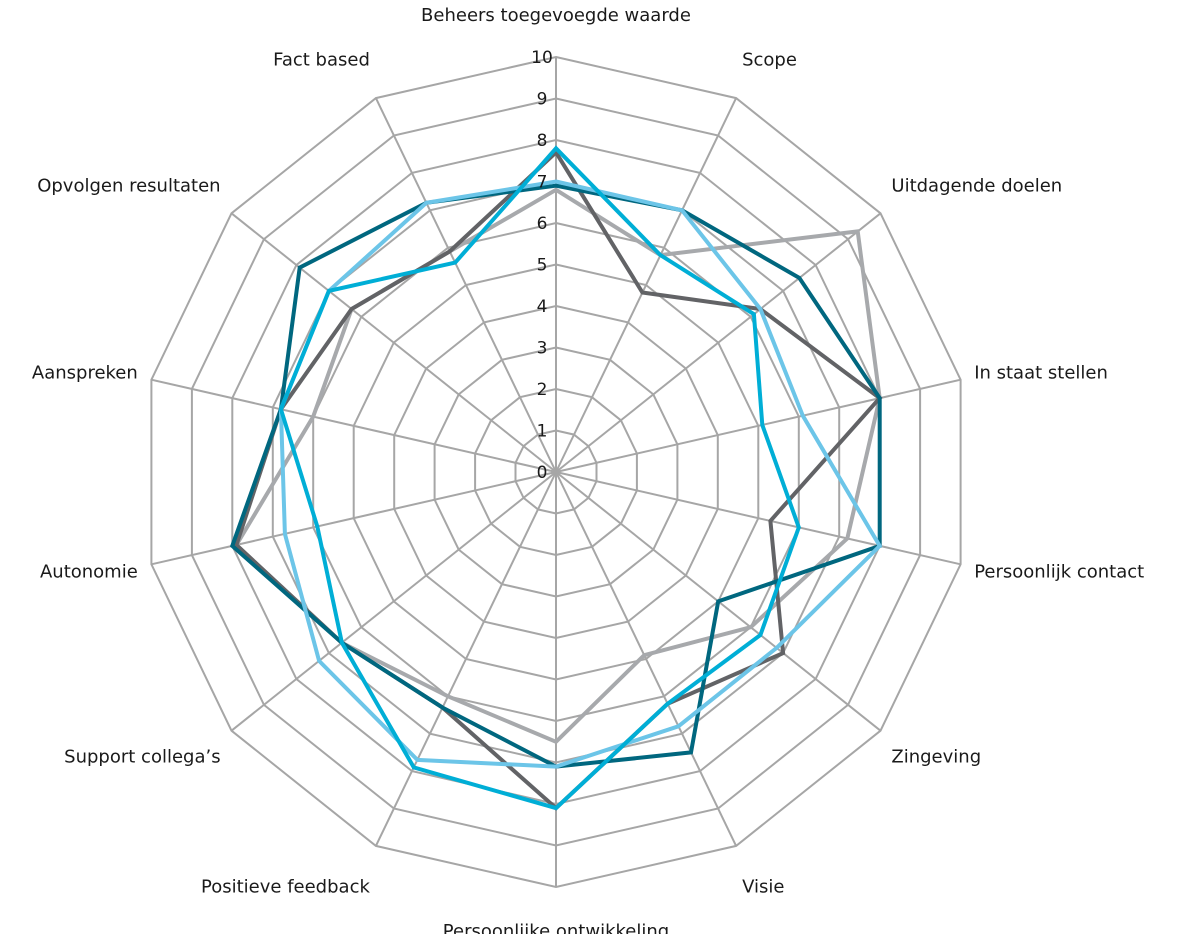 The height and width of the screenshot is (934, 1183). What do you see at coordinates (542, 100) in the screenshot?
I see `tick-label: 9` at bounding box center [542, 100].